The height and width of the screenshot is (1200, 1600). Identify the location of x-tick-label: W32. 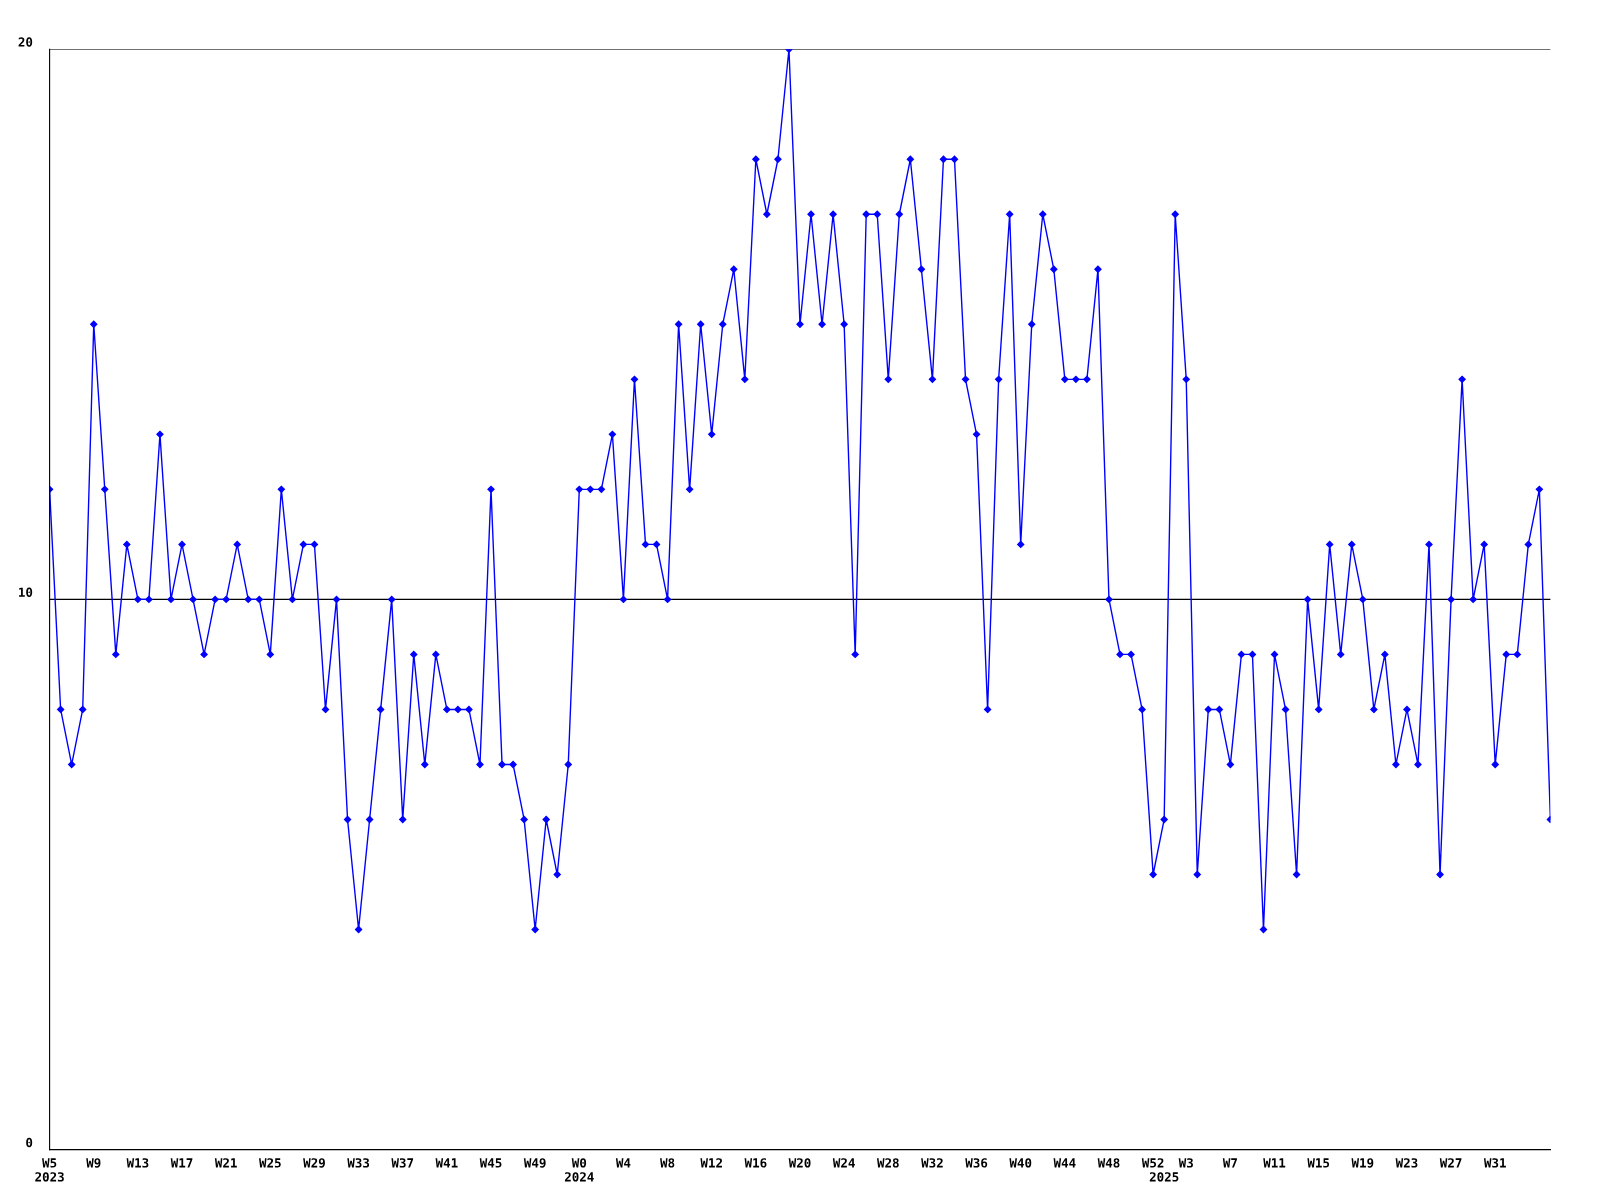
(932, 1163).